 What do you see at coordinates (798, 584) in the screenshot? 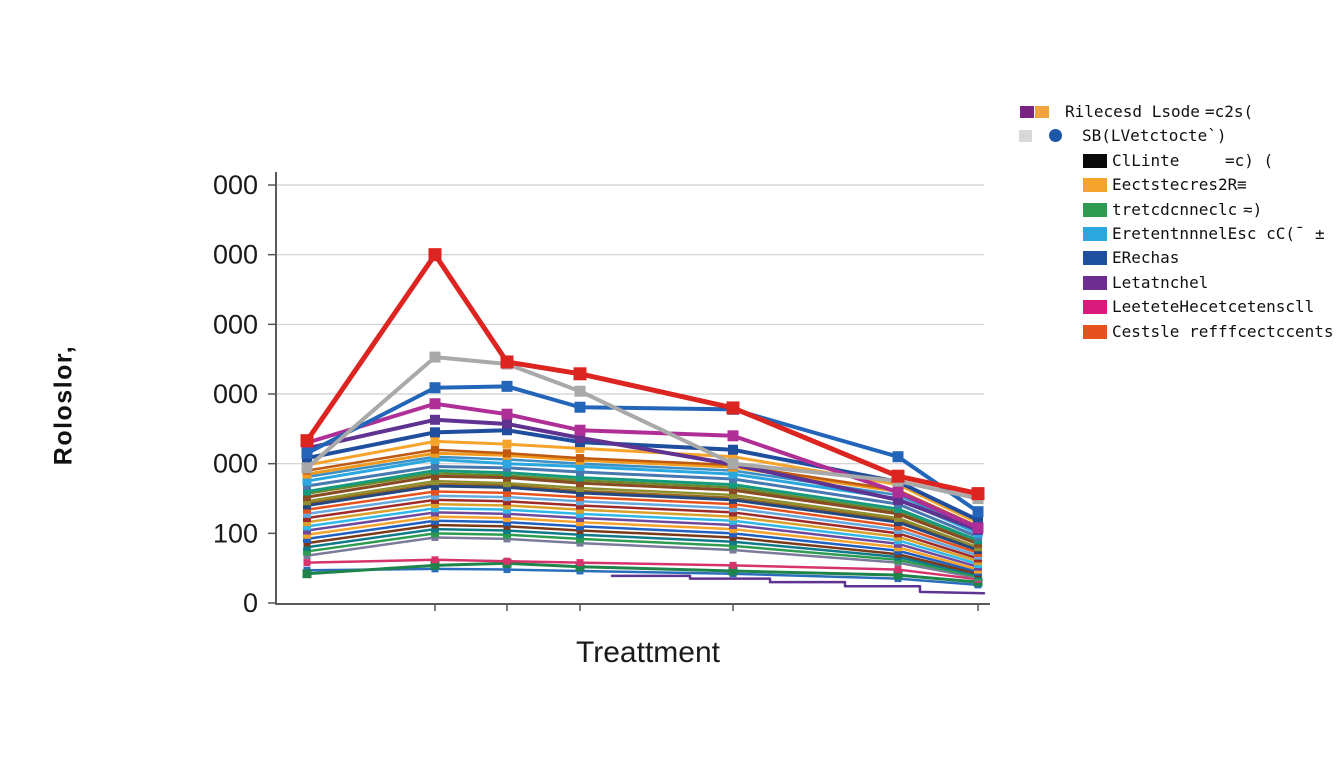
I see `series-line-step-purple` at bounding box center [798, 584].